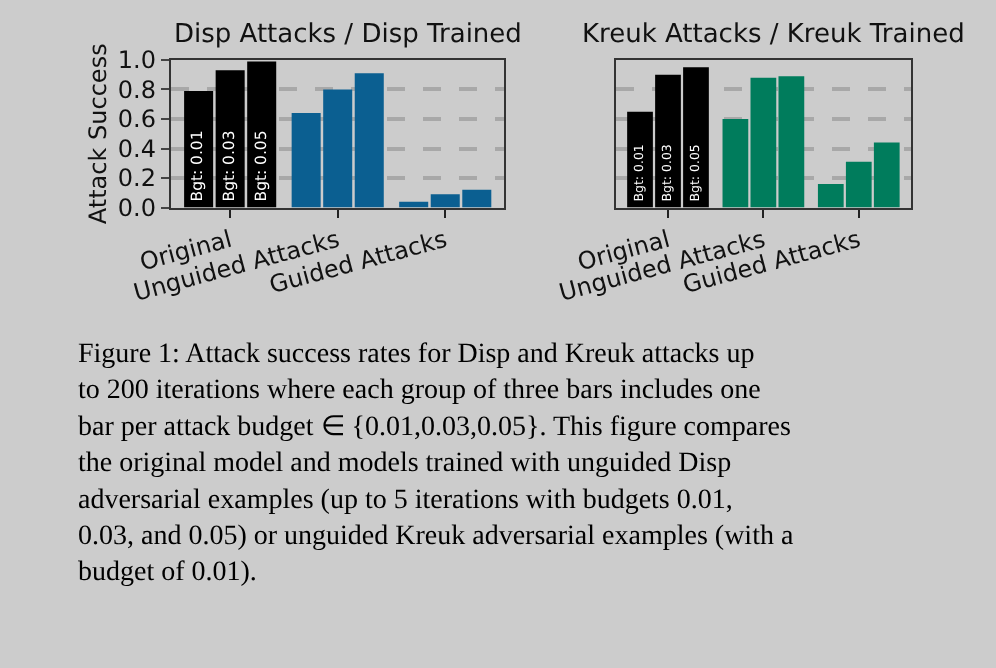 The image size is (996, 668). I want to click on y-tick-label: 1.0, so click(137, 60).